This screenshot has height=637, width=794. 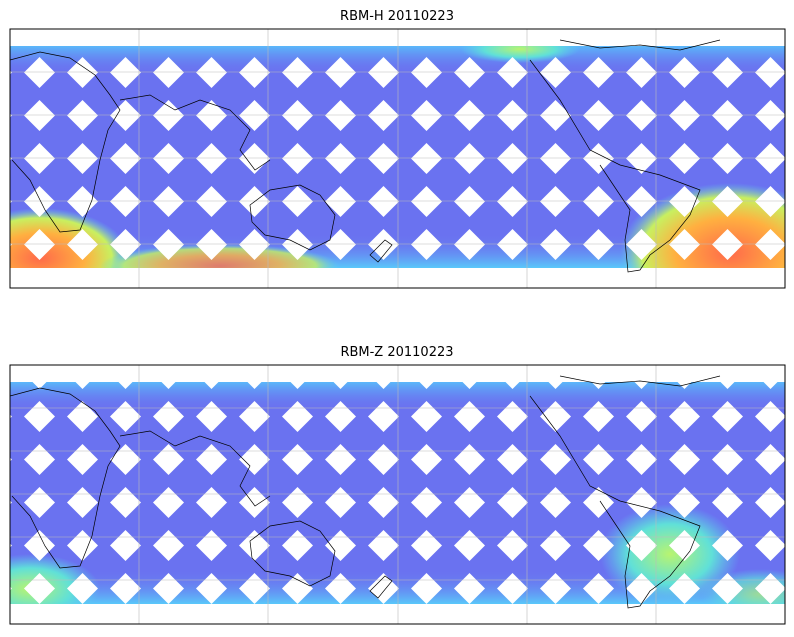 I want to click on panel-title: RBM-Z 20110223, so click(x=396, y=352).